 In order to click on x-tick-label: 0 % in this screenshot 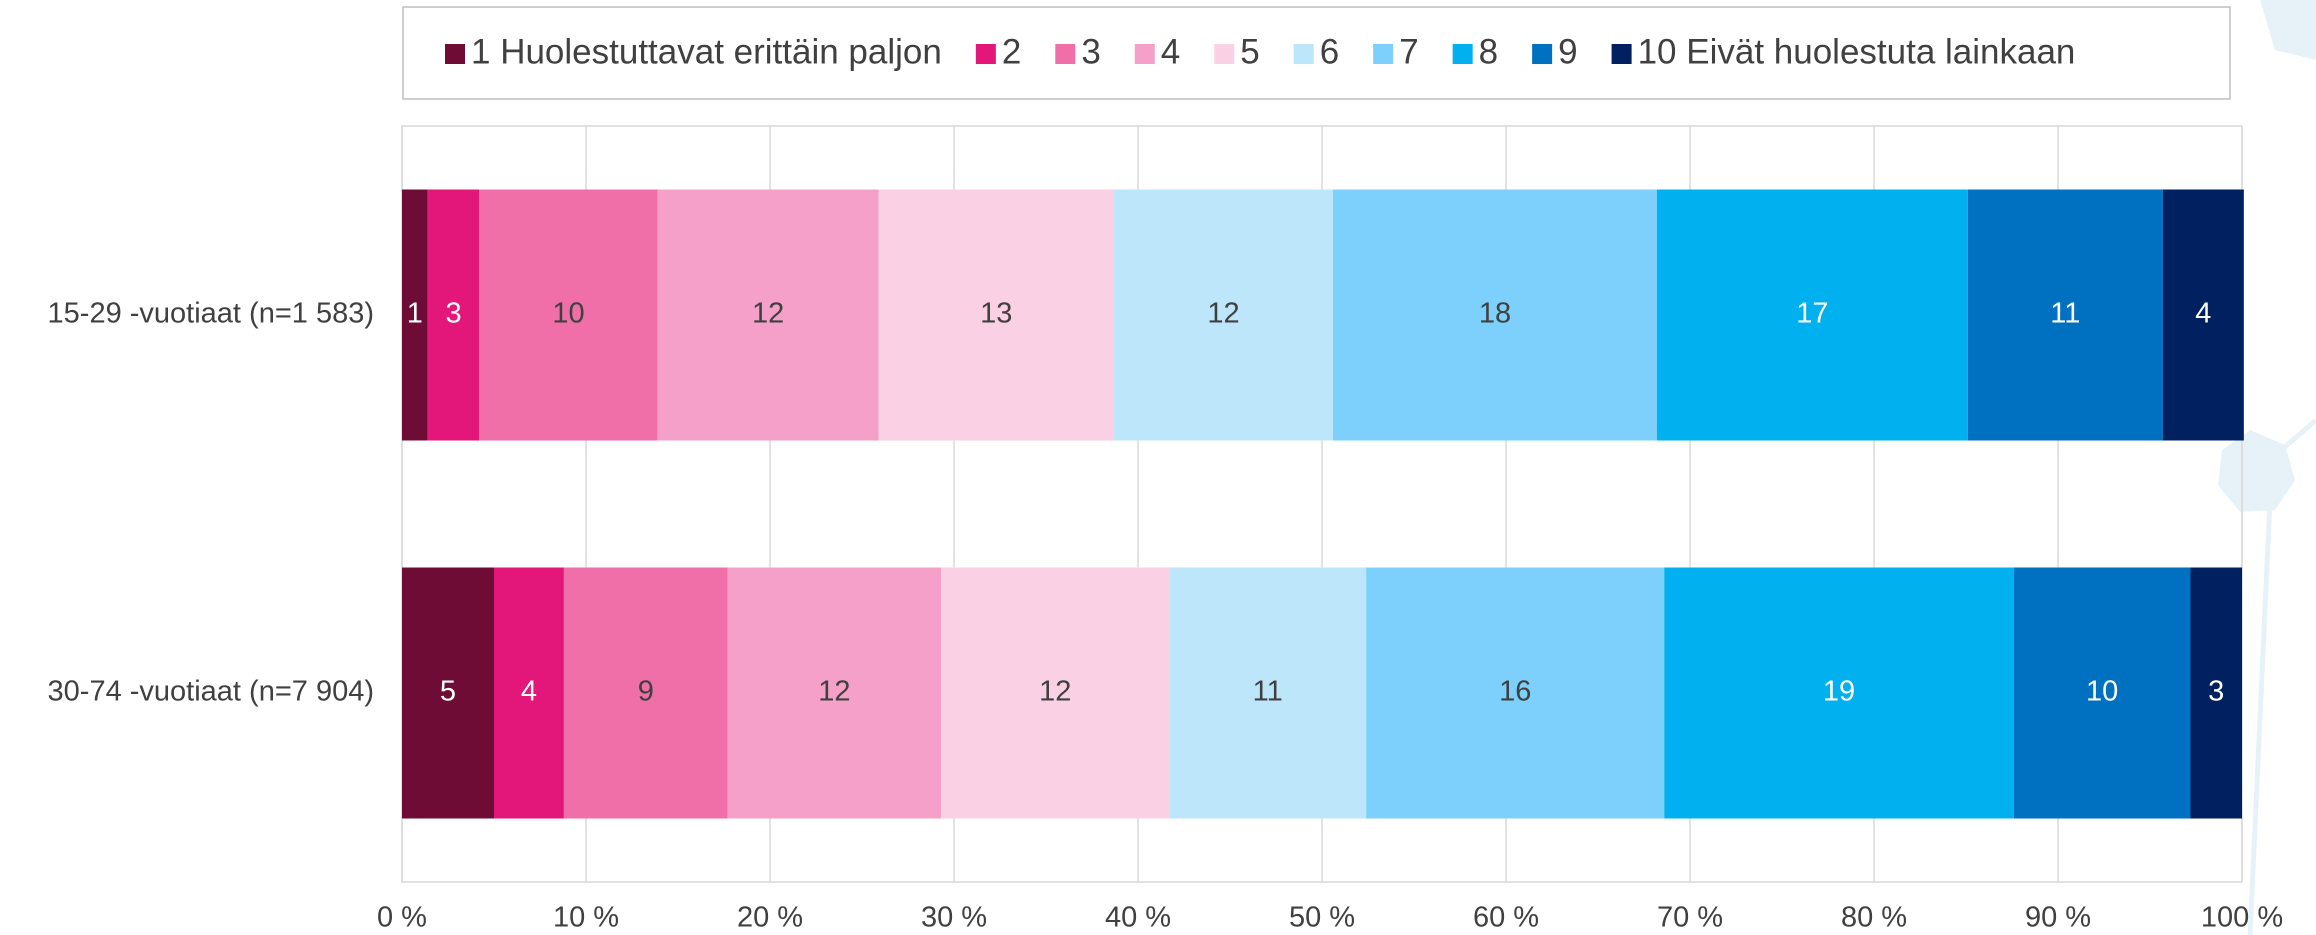, I will do `click(402, 918)`.